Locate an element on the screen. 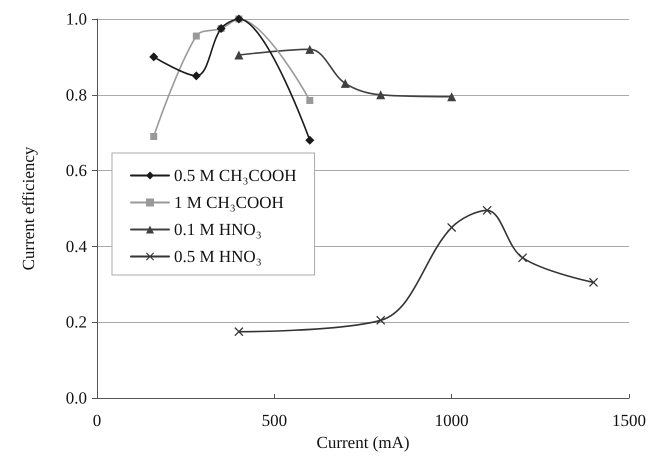  y-tick-label: 0.8 is located at coordinates (76, 94).